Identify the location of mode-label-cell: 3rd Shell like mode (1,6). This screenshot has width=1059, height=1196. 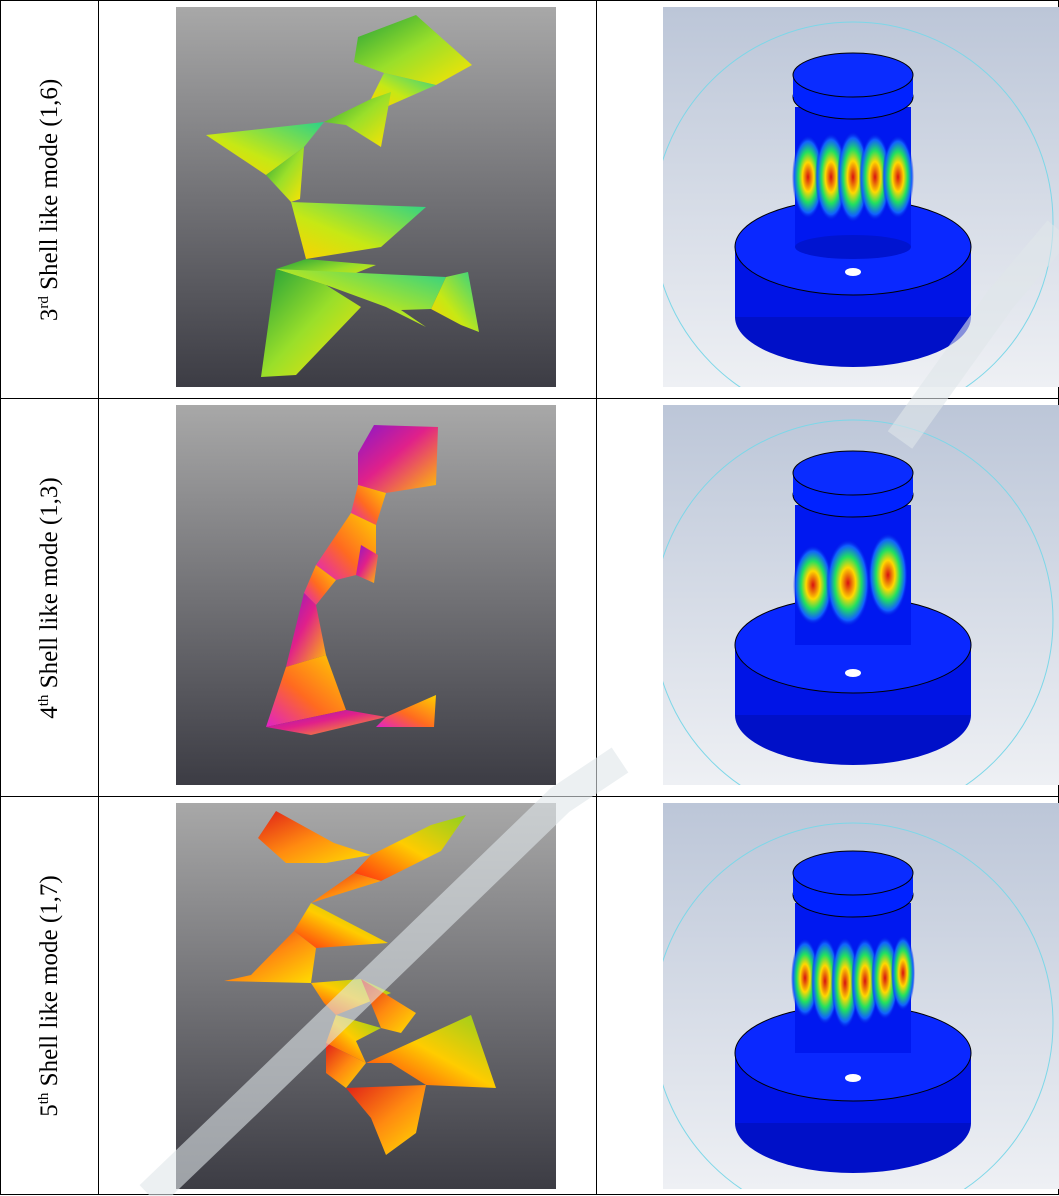
(49, 199).